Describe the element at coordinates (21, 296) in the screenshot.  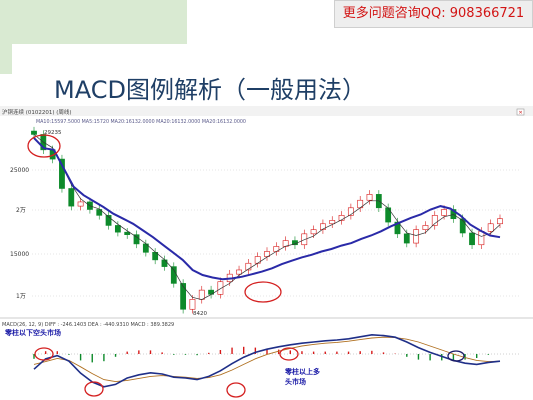
I see `y-tick-label: 1万` at that location.